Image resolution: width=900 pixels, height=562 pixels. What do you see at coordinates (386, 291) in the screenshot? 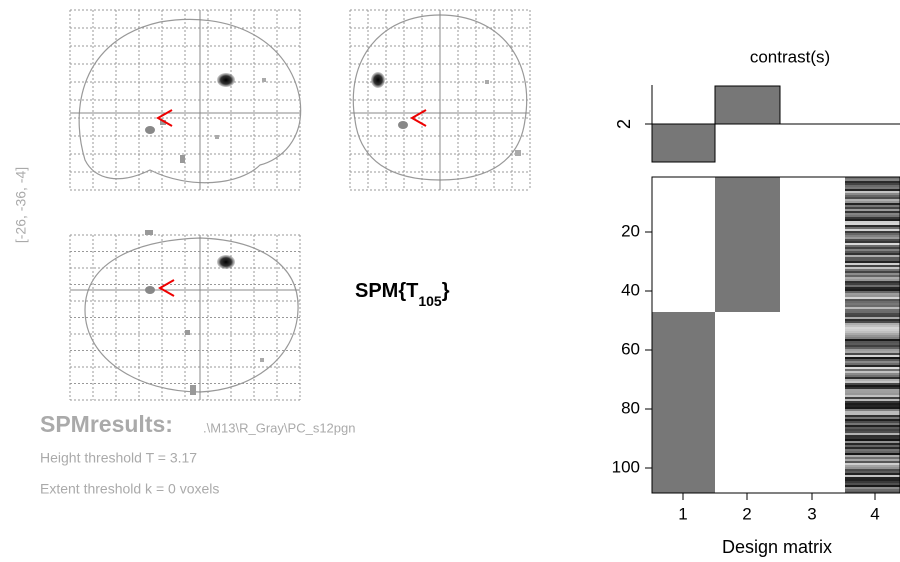
I see `statistic-prefix: SPM{T` at bounding box center [386, 291].